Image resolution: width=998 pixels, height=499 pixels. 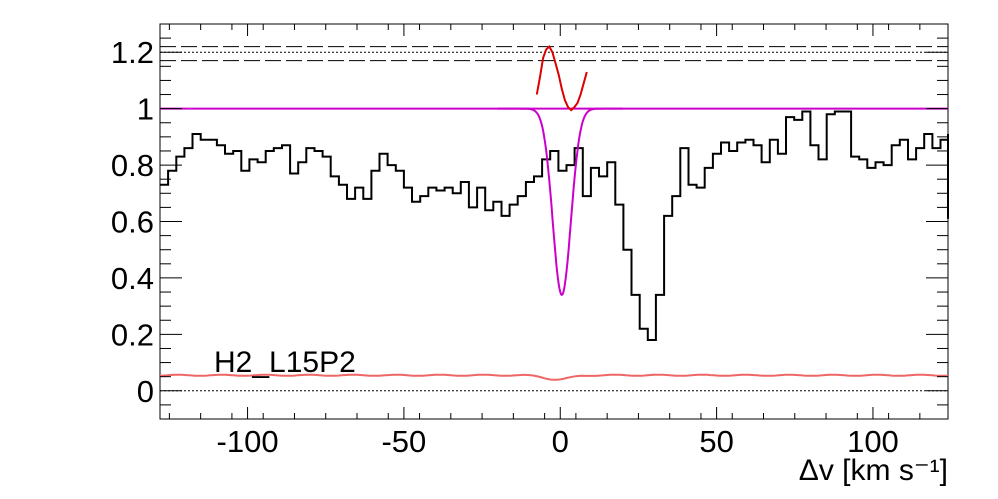 I want to click on model-profile, so click(x=560, y=202).